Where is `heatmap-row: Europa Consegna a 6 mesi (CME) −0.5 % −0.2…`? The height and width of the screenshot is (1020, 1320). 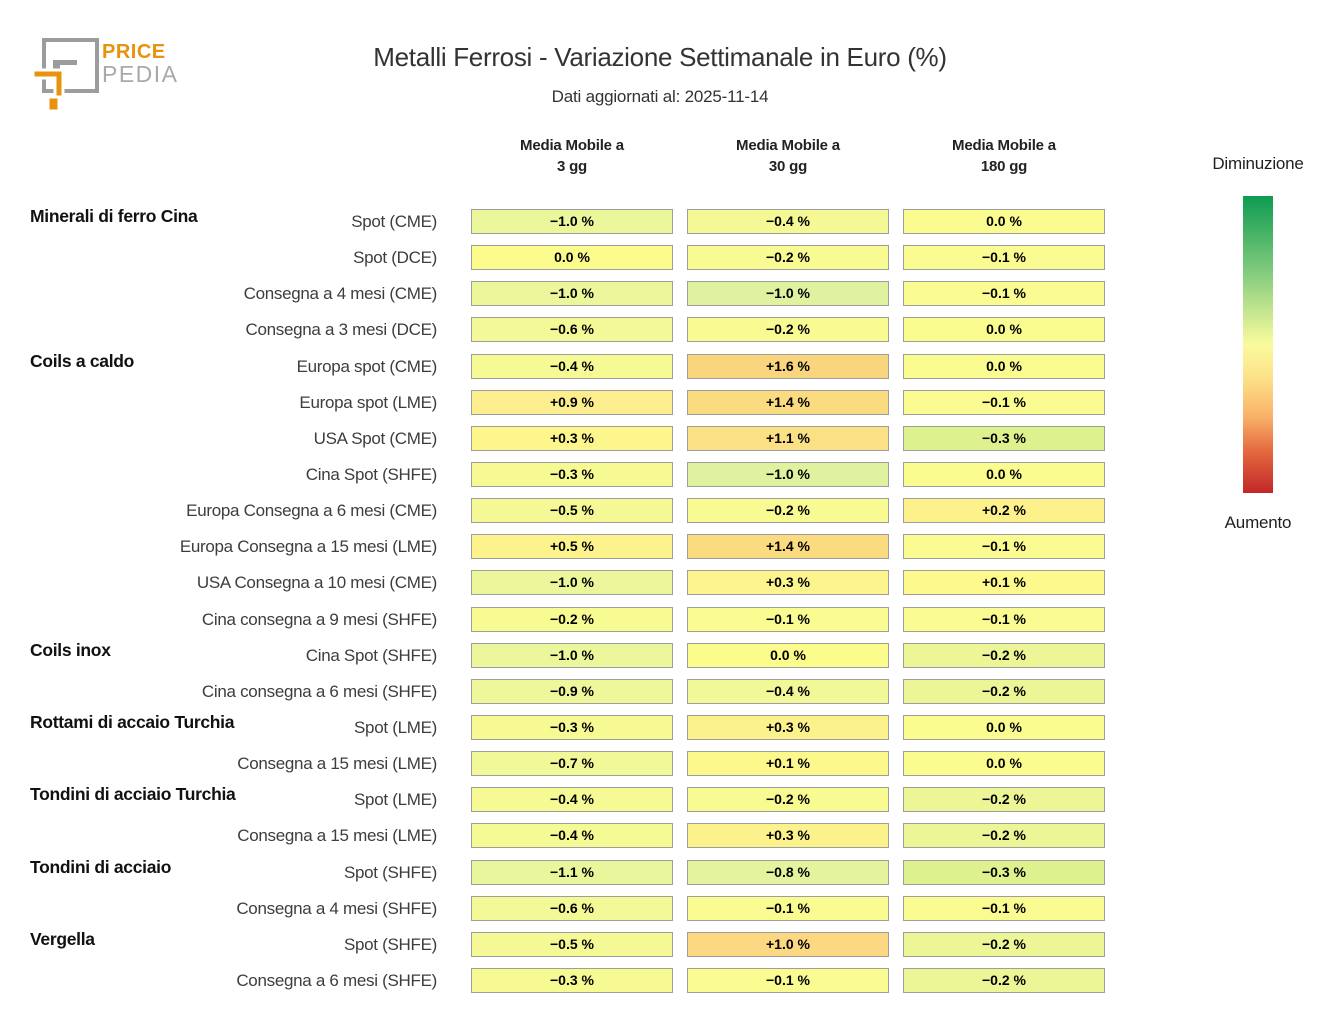 heatmap-row: Europa Consegna a 6 mesi (CME) −0.5 % −0.2… is located at coordinates (660, 511).